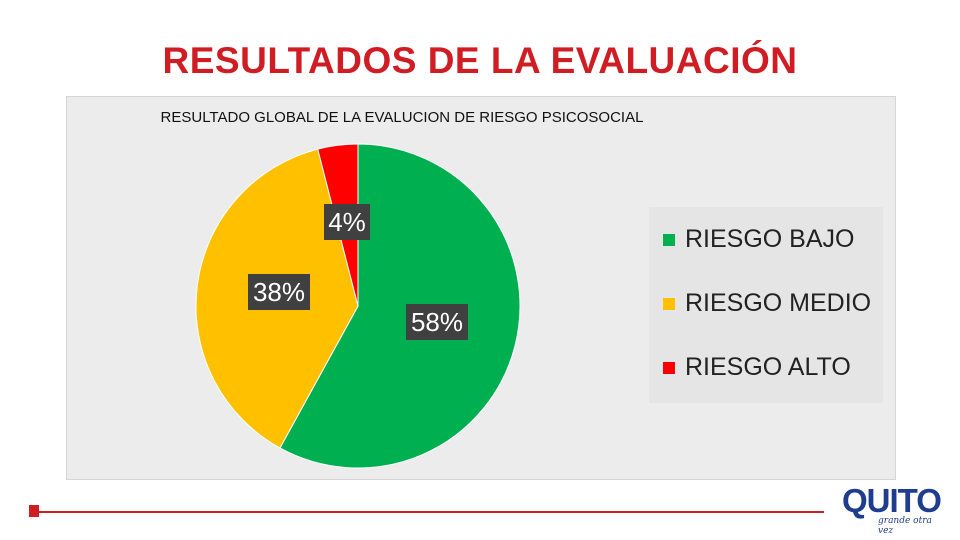  I want to click on data-label-riesgo-alto: 4%, so click(347, 222).